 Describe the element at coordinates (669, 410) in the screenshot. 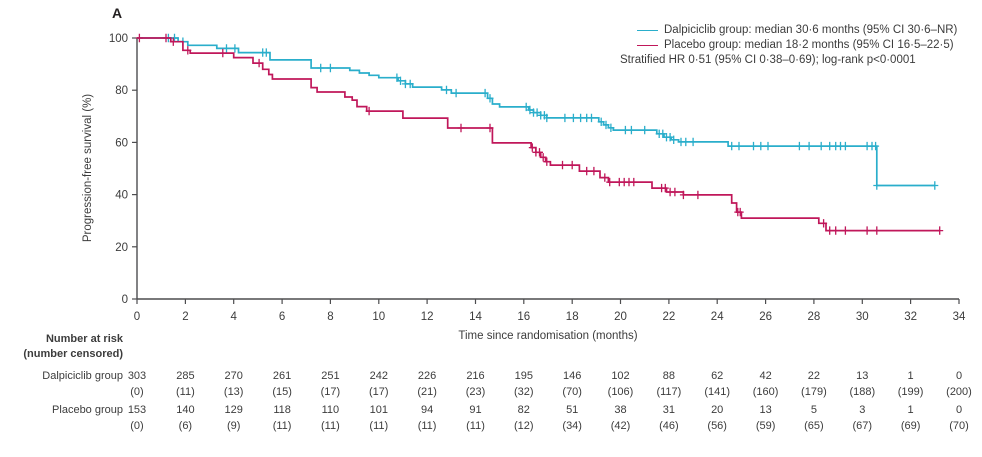

I see `risk-cell-atrisk: 31` at that location.